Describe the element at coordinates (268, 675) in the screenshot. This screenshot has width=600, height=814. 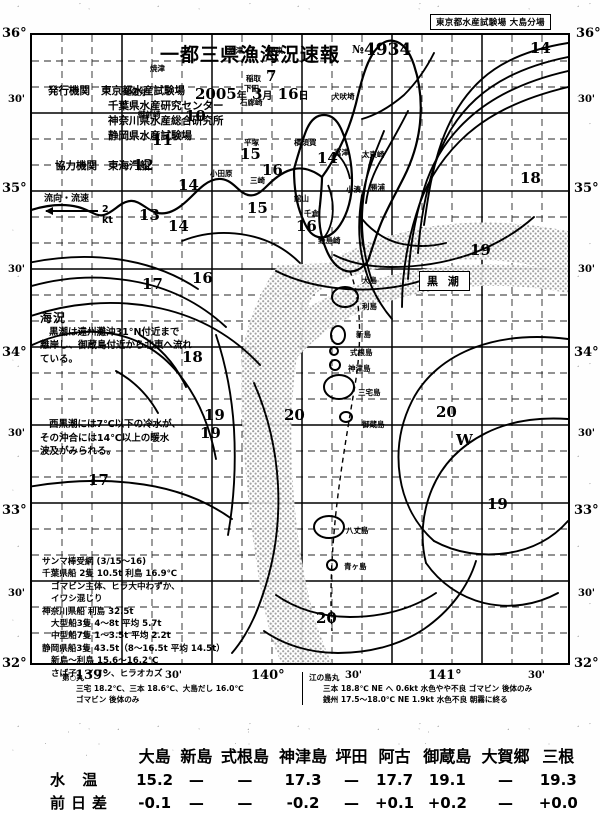
I see `lon-label-140: 140°` at that location.